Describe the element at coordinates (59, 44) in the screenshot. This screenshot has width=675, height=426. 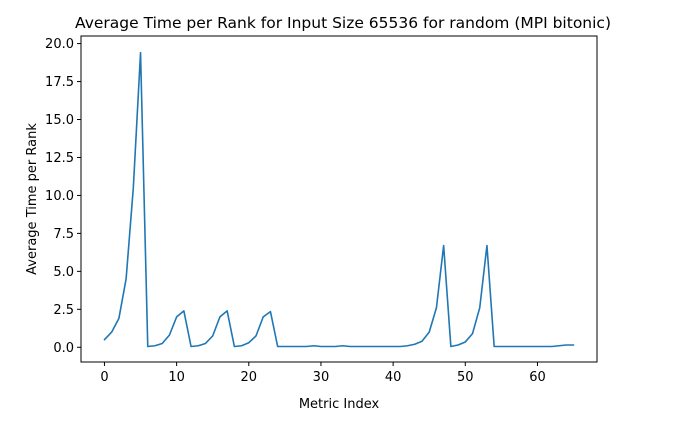
I see `y-tick-label: 20.0` at that location.